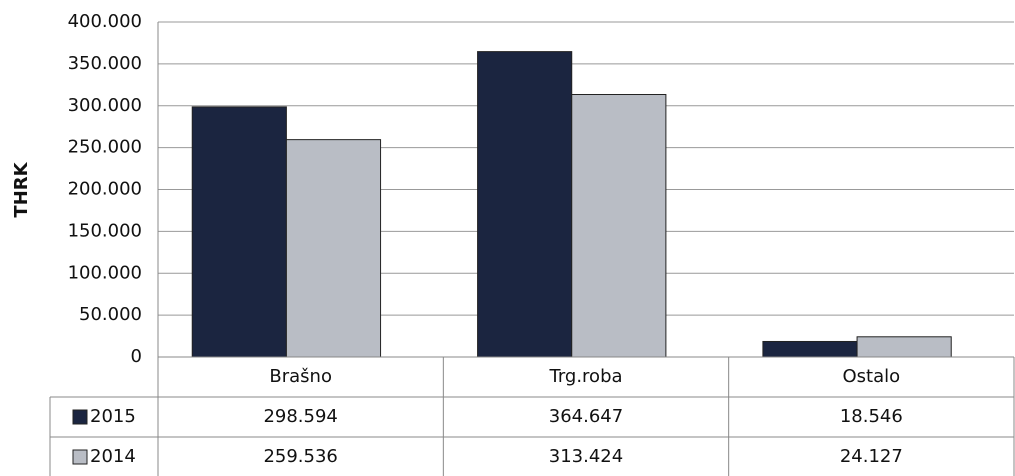  What do you see at coordinates (586, 456) in the screenshot?
I see `table-value: 313.424` at bounding box center [586, 456].